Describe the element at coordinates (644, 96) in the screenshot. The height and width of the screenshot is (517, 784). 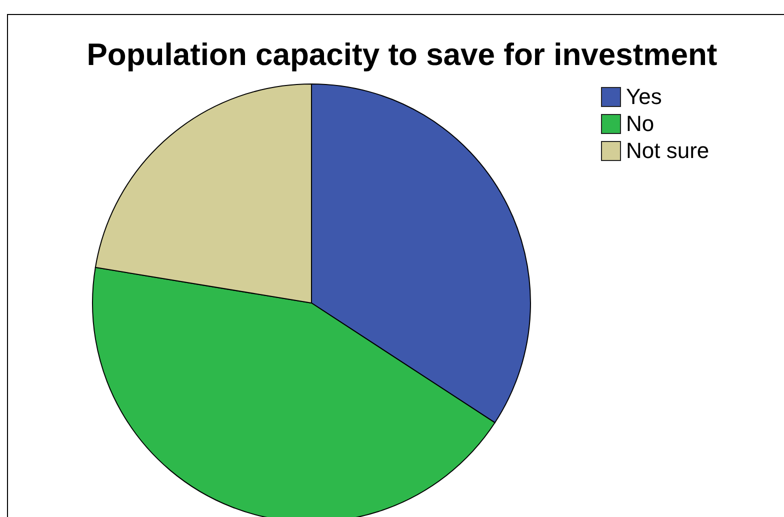
I see `legend-label: Yes` at that location.